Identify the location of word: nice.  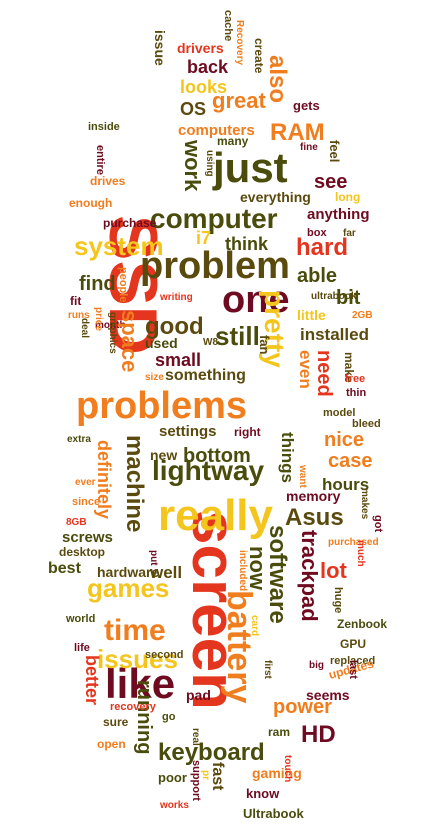
(344, 440).